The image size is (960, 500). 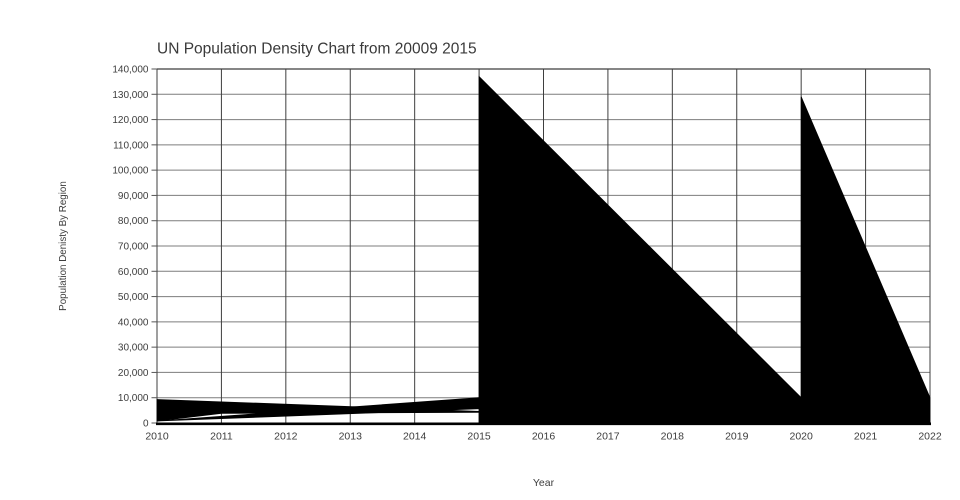 What do you see at coordinates (737, 437) in the screenshot?
I see `x-tick-label: 2019` at bounding box center [737, 437].